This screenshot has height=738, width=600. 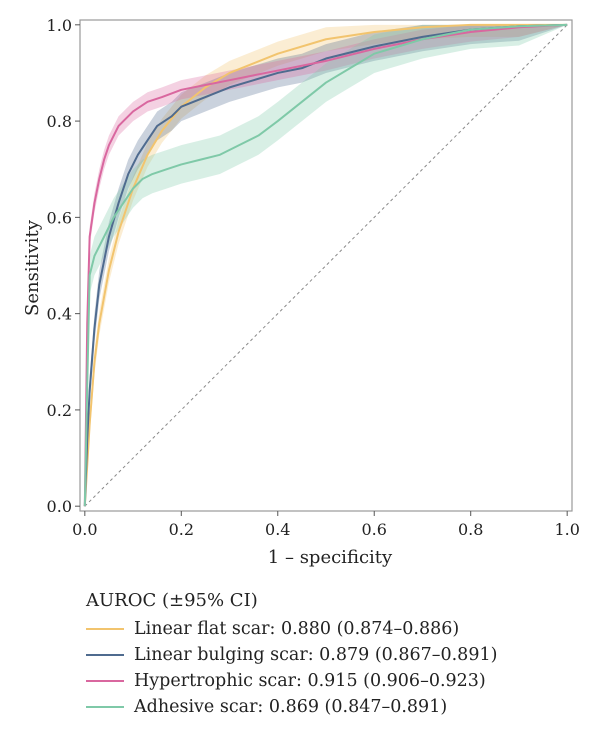 What do you see at coordinates (59, 410) in the screenshot?
I see `y-tick-label: 0.2` at bounding box center [59, 410].